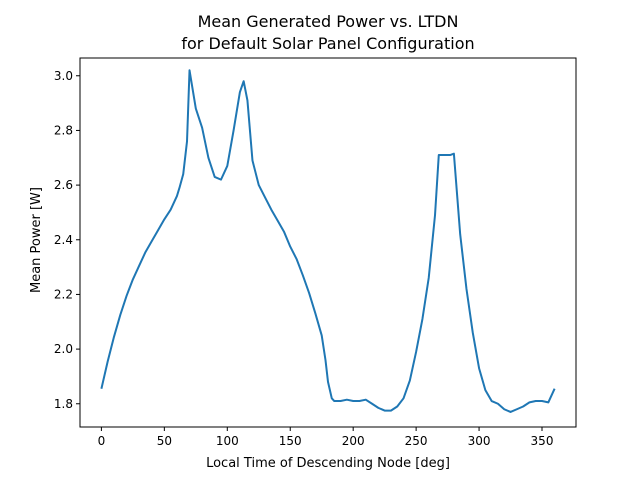 This screenshot has height=480, width=640. What do you see at coordinates (63, 349) in the screenshot?
I see `y-tick-label: 2.0` at bounding box center [63, 349].